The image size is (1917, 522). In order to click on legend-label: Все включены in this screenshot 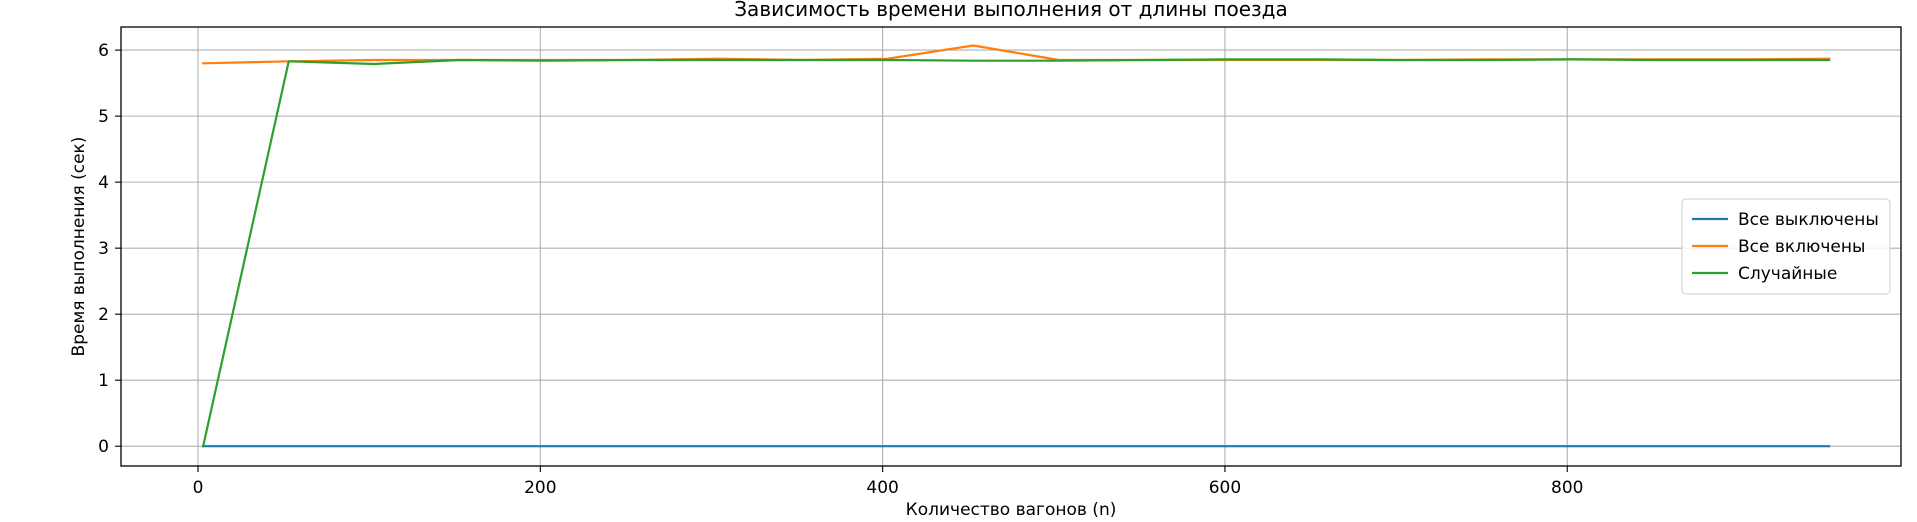, I will do `click(1801, 247)`.